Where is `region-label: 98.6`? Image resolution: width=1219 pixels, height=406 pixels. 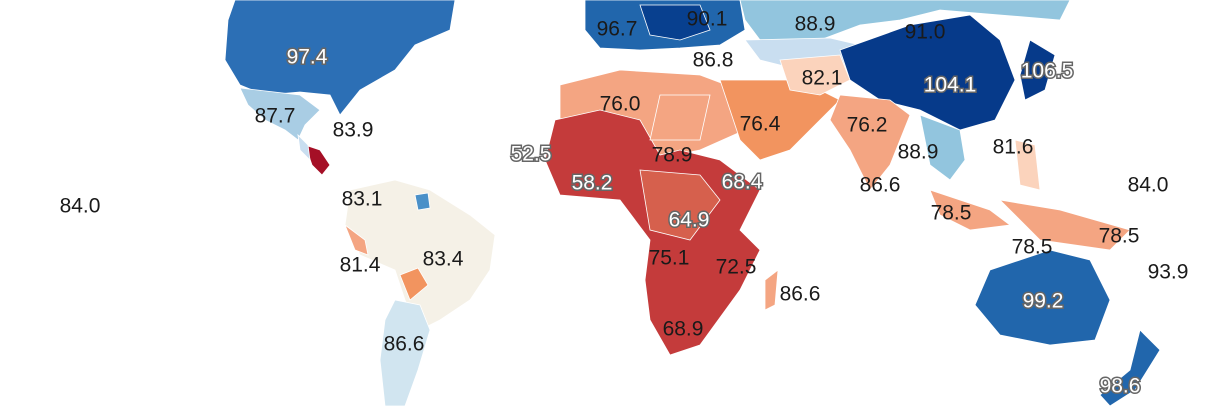 region-label: 98.6 is located at coordinates (1120, 386).